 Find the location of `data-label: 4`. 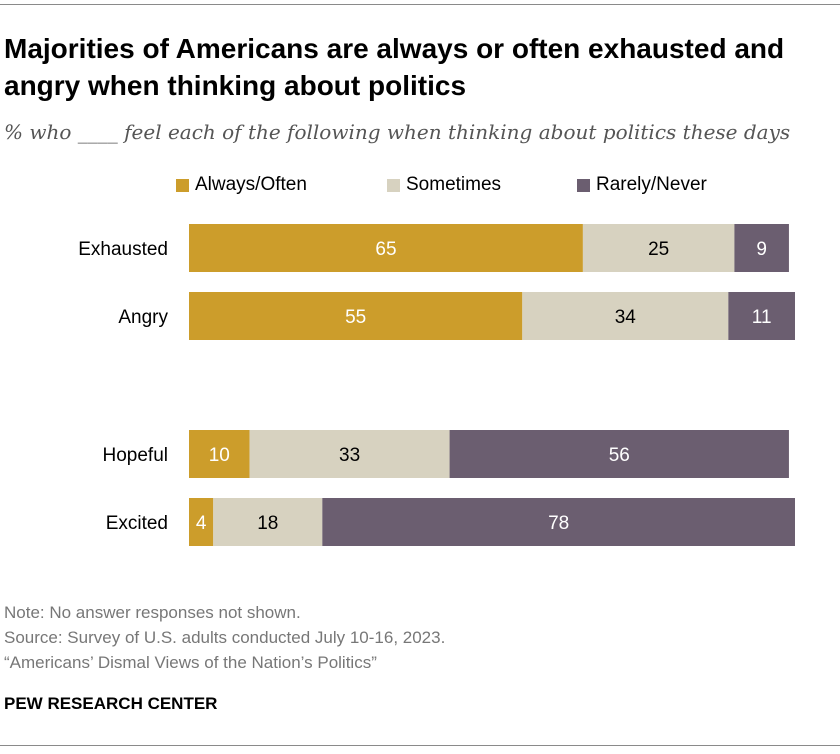

data-label: 4 is located at coordinates (201, 523).